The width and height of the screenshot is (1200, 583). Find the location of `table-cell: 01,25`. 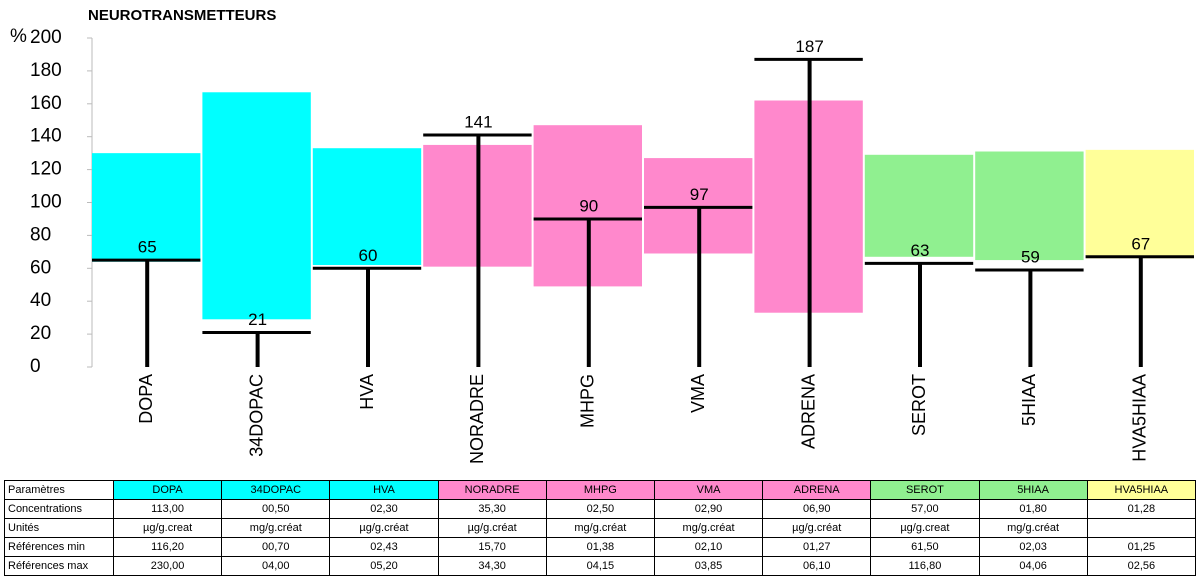

table-cell: 01,25 is located at coordinates (1141, 547).